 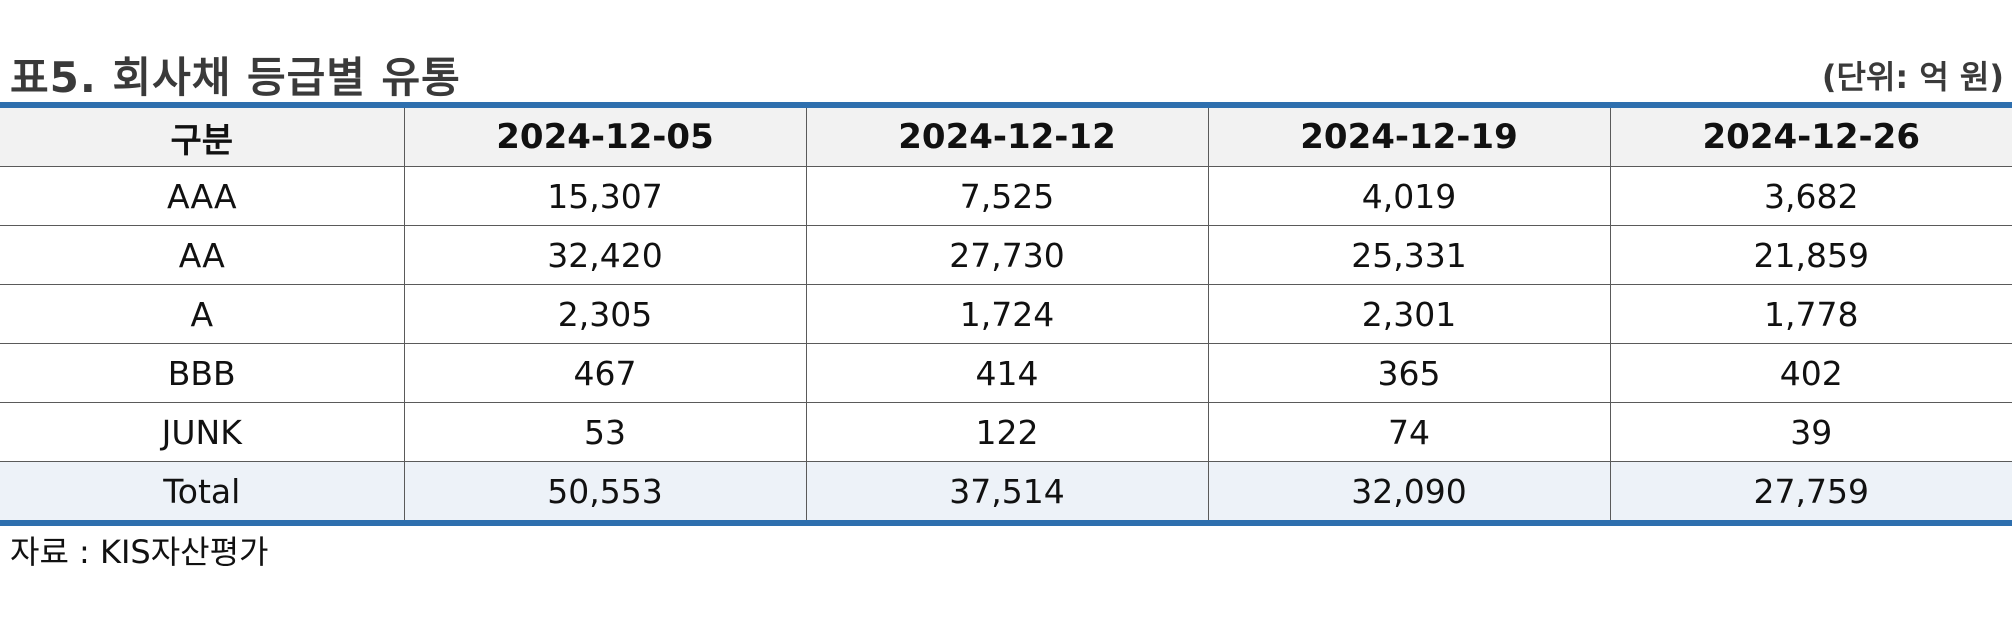 What do you see at coordinates (1810, 196) in the screenshot?
I see `table-cell: 3,682` at bounding box center [1810, 196].